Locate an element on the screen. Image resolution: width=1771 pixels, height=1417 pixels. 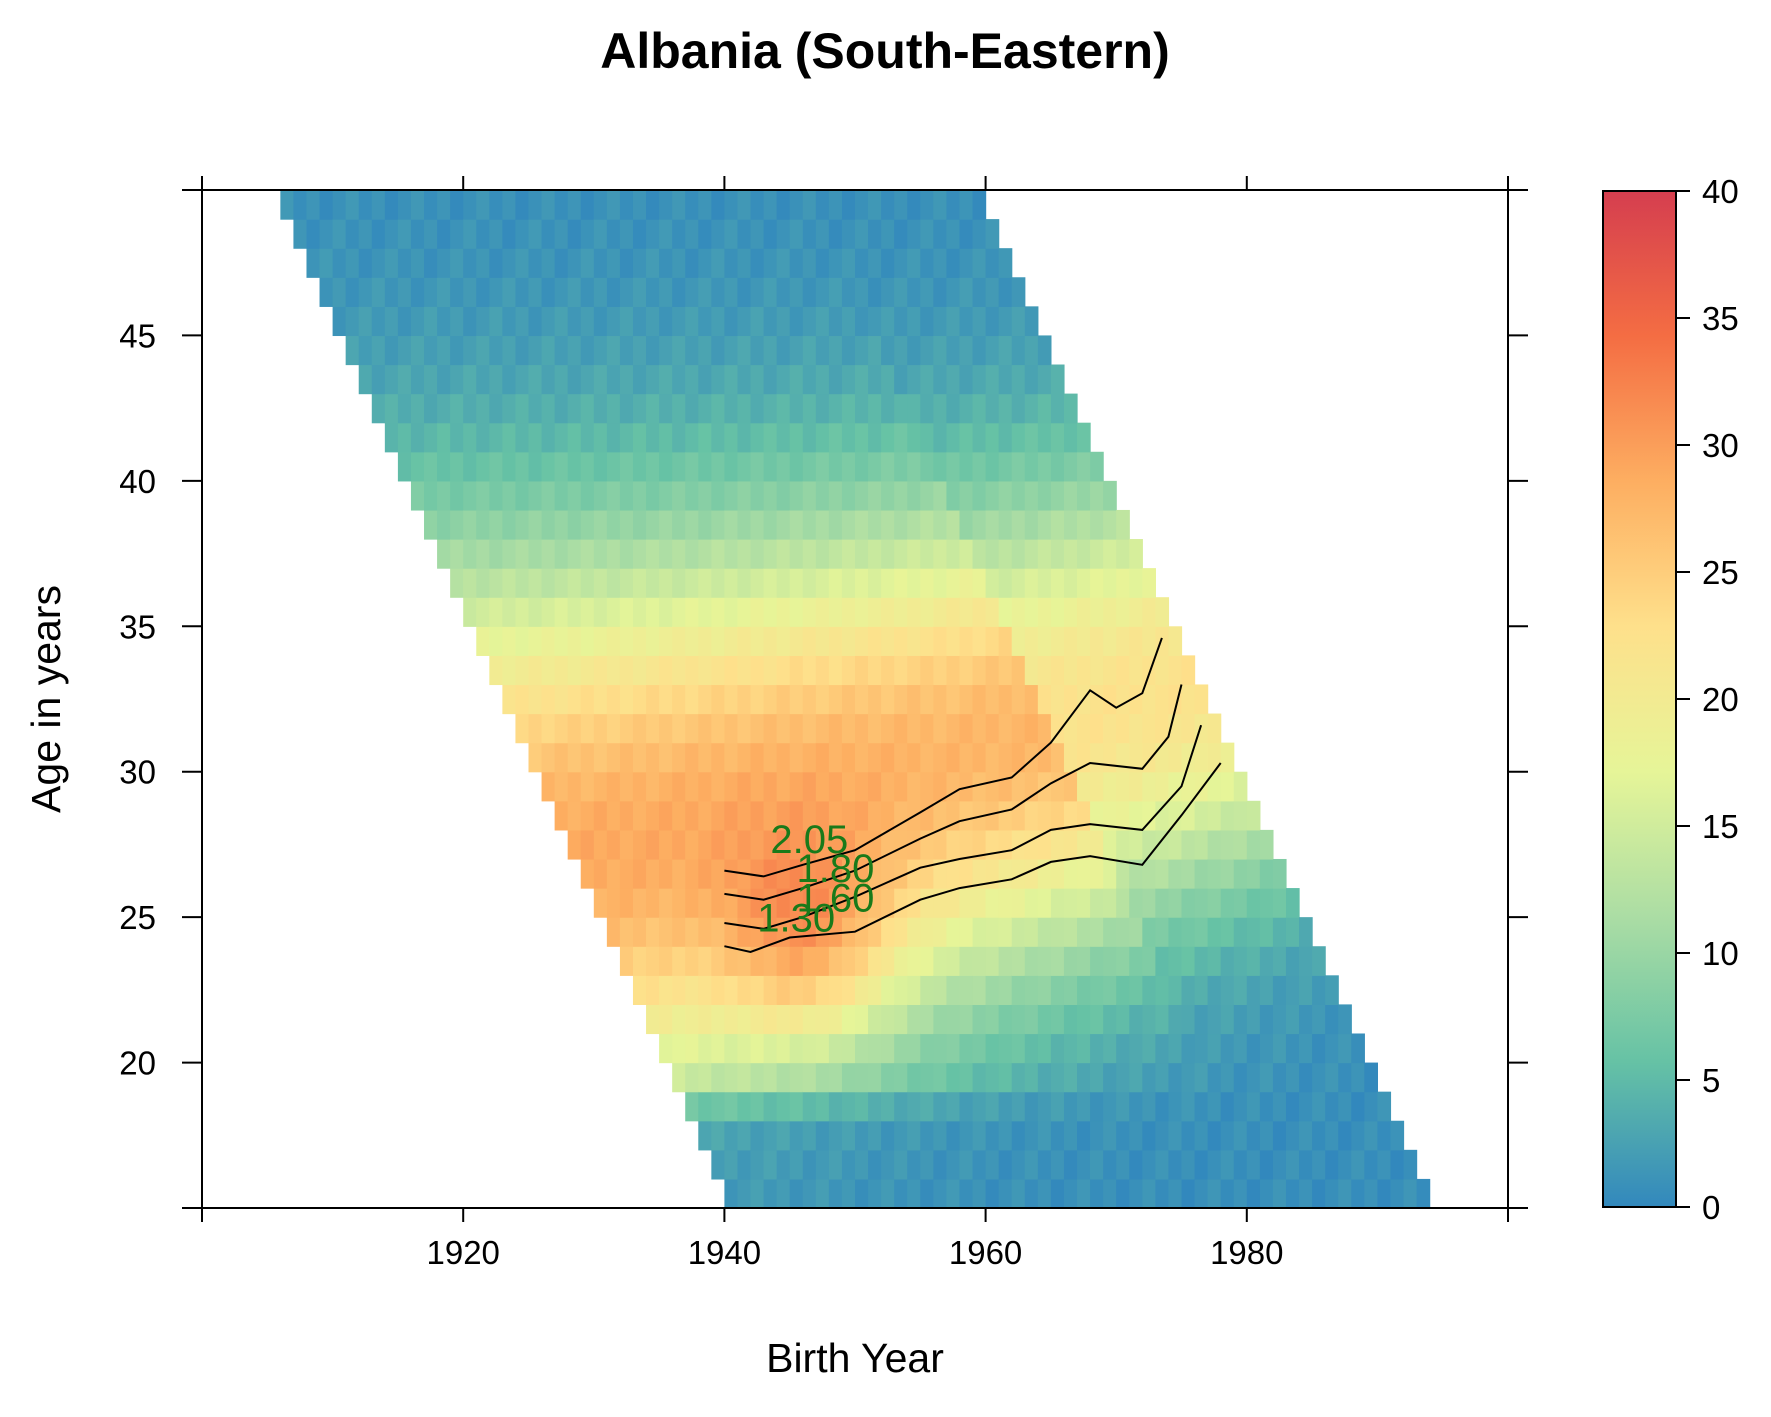
contour-label: 1.80 is located at coordinates (835, 869).